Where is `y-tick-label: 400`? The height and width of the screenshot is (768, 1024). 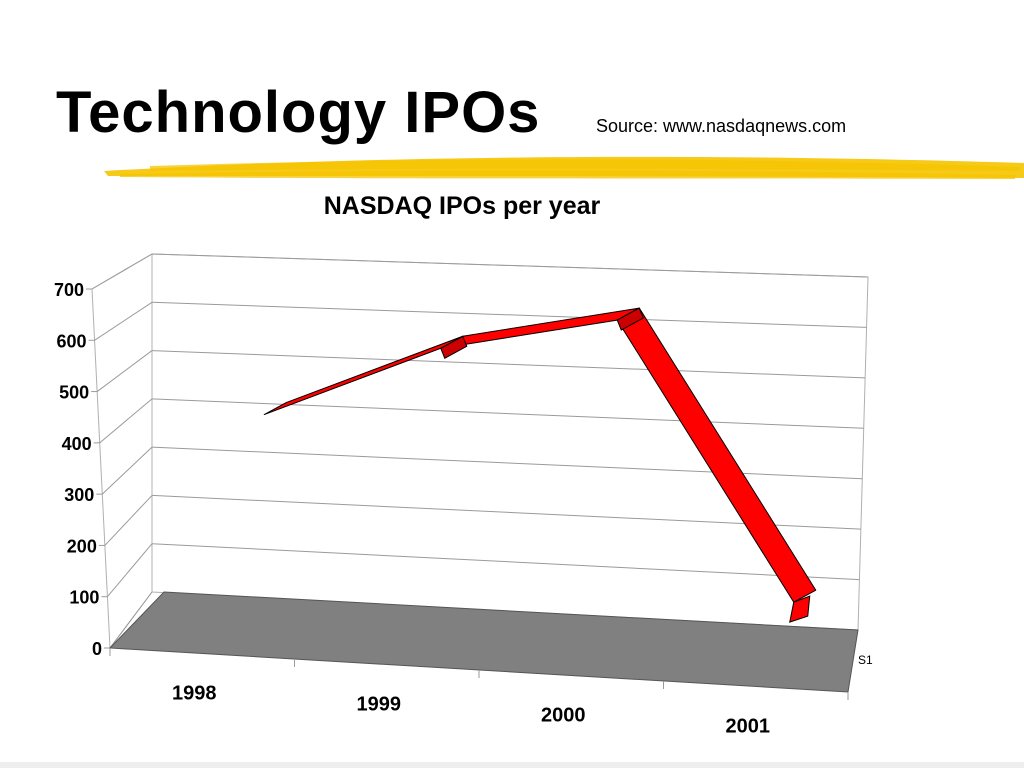
y-tick-label: 400 is located at coordinates (77, 444).